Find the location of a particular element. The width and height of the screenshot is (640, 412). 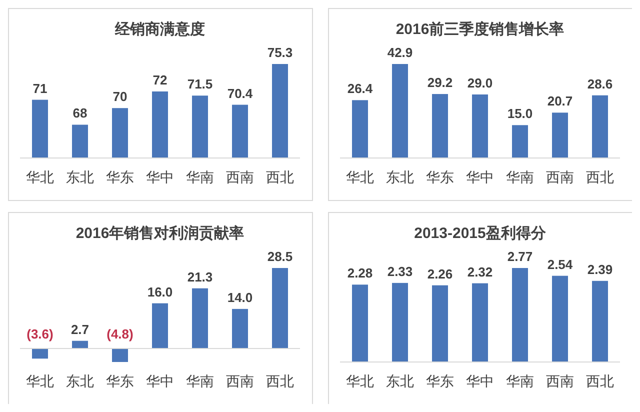

data-label: 72 is located at coordinates (160, 80).